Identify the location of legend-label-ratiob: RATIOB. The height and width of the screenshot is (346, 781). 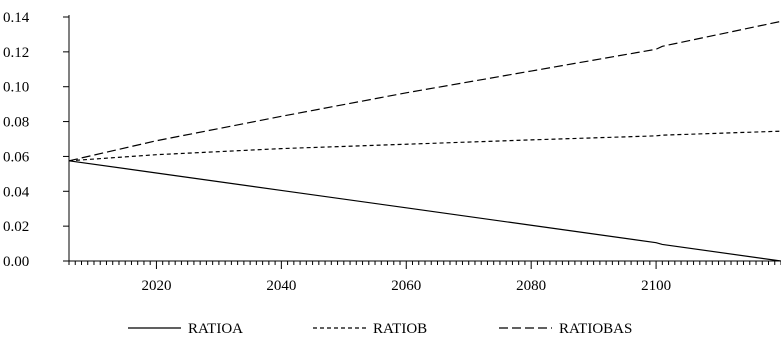
(400, 329).